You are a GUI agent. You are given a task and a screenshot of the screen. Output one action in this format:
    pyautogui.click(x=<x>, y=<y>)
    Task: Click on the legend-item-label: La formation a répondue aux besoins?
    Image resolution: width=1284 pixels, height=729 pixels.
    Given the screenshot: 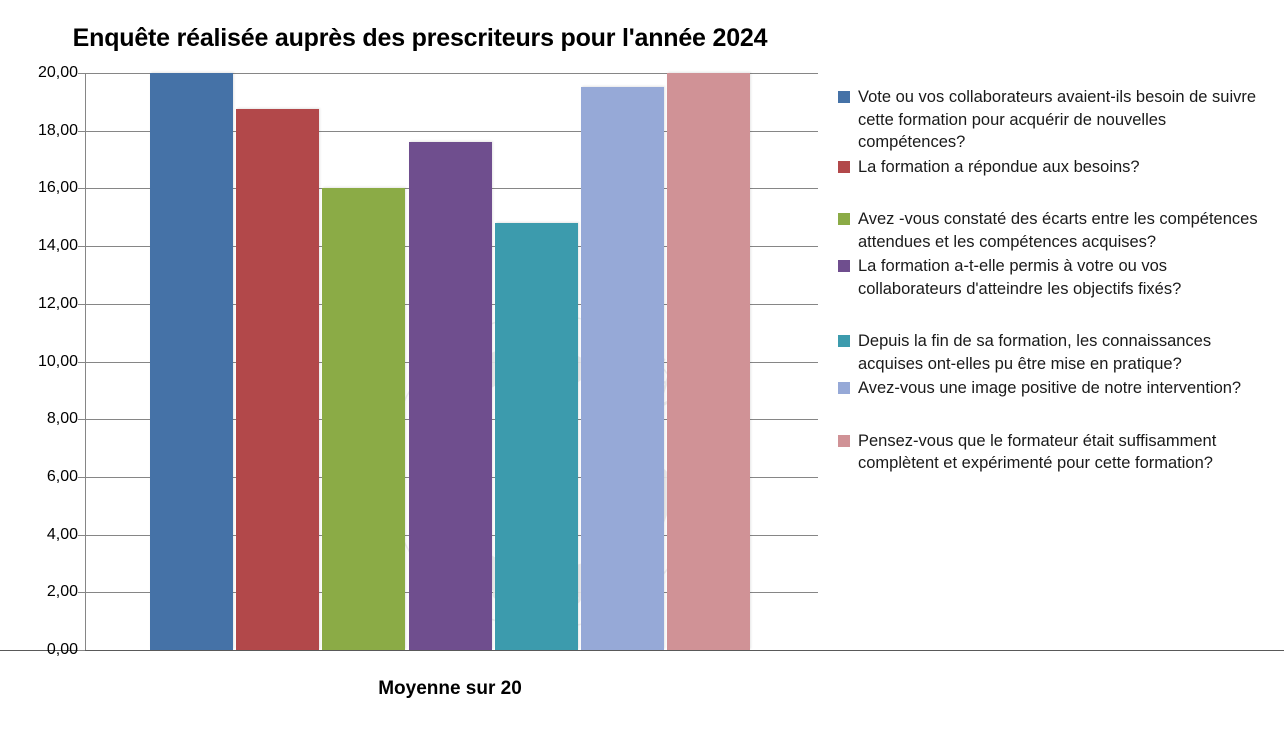 What is the action you would take?
    pyautogui.click(x=999, y=166)
    